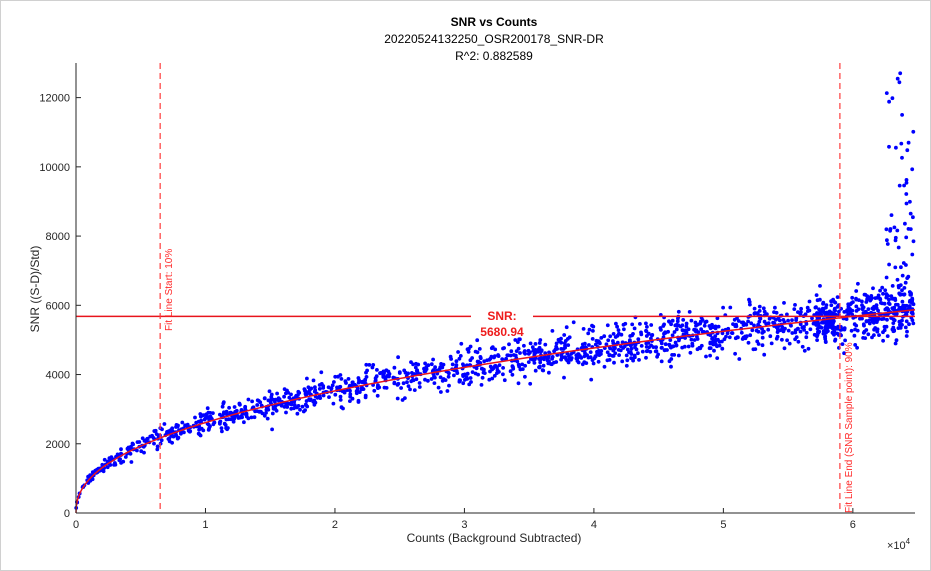 The height and width of the screenshot is (571, 931). Describe the element at coordinates (58, 306) in the screenshot. I see `y-tick-label: 6000` at that location.